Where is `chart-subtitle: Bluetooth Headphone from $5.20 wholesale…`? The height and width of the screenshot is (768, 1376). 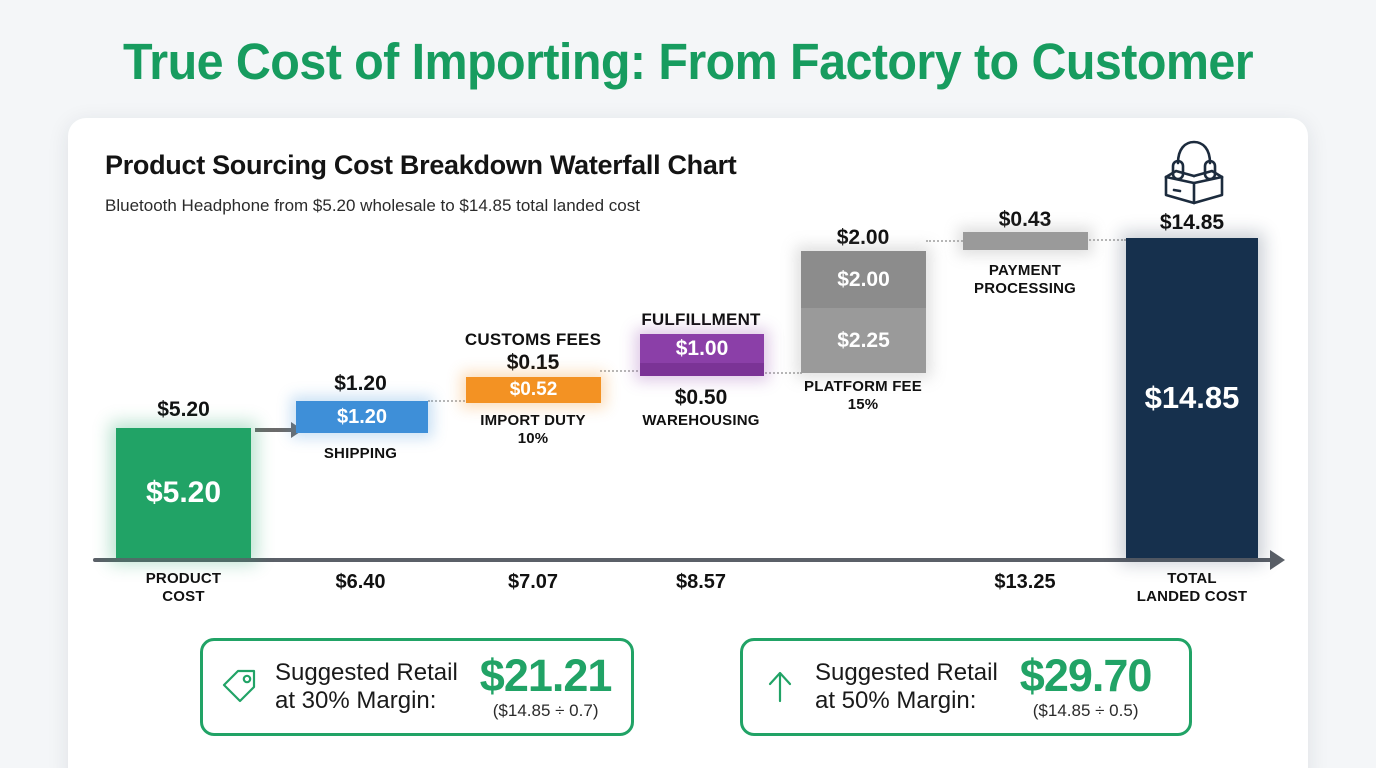
chart-subtitle: Bluetooth Headphone from $5.20 wholesale… is located at coordinates (372, 205).